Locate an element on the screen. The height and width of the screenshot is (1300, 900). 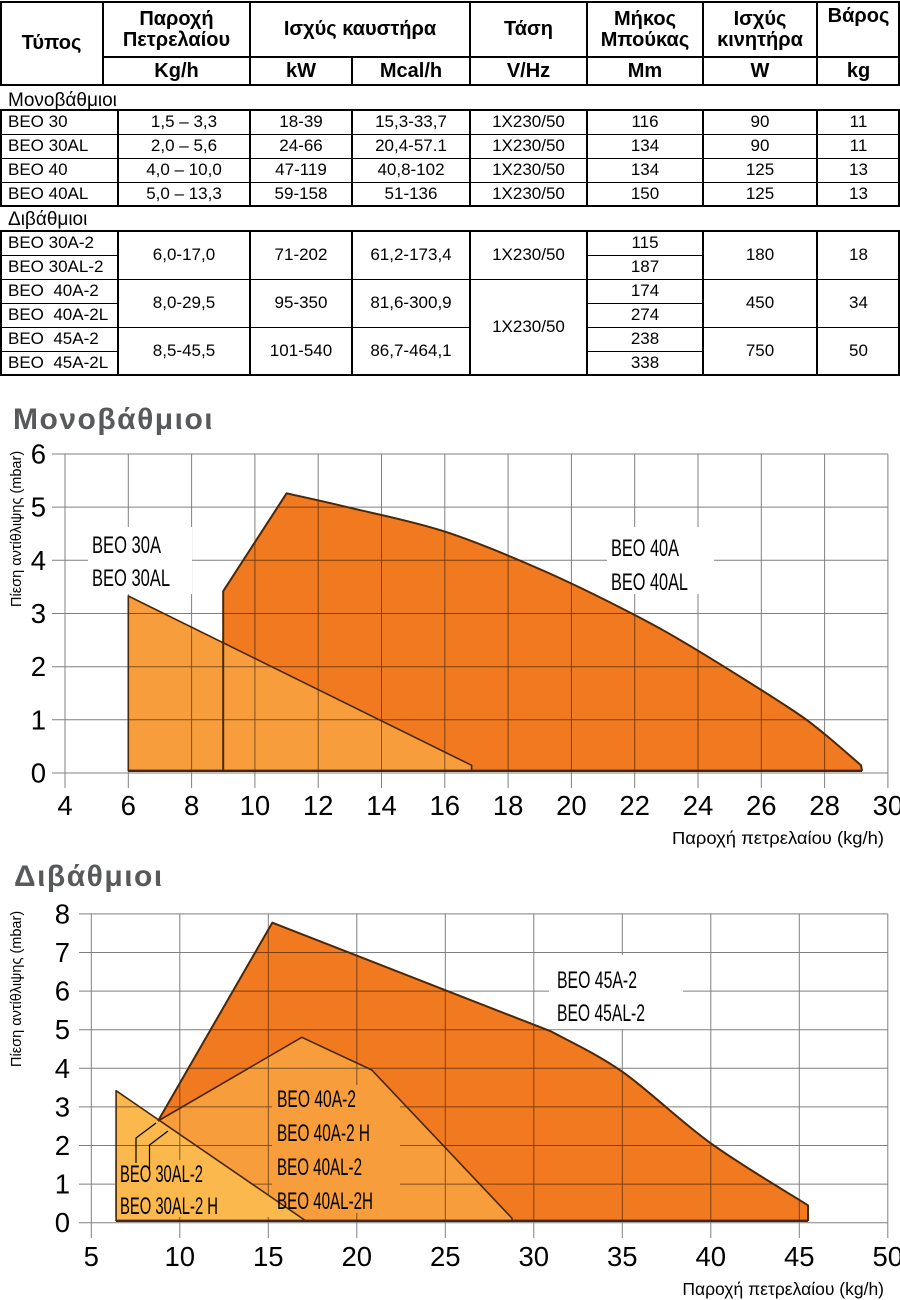
svg-text: BEO 30A is located at coordinates (126, 545).